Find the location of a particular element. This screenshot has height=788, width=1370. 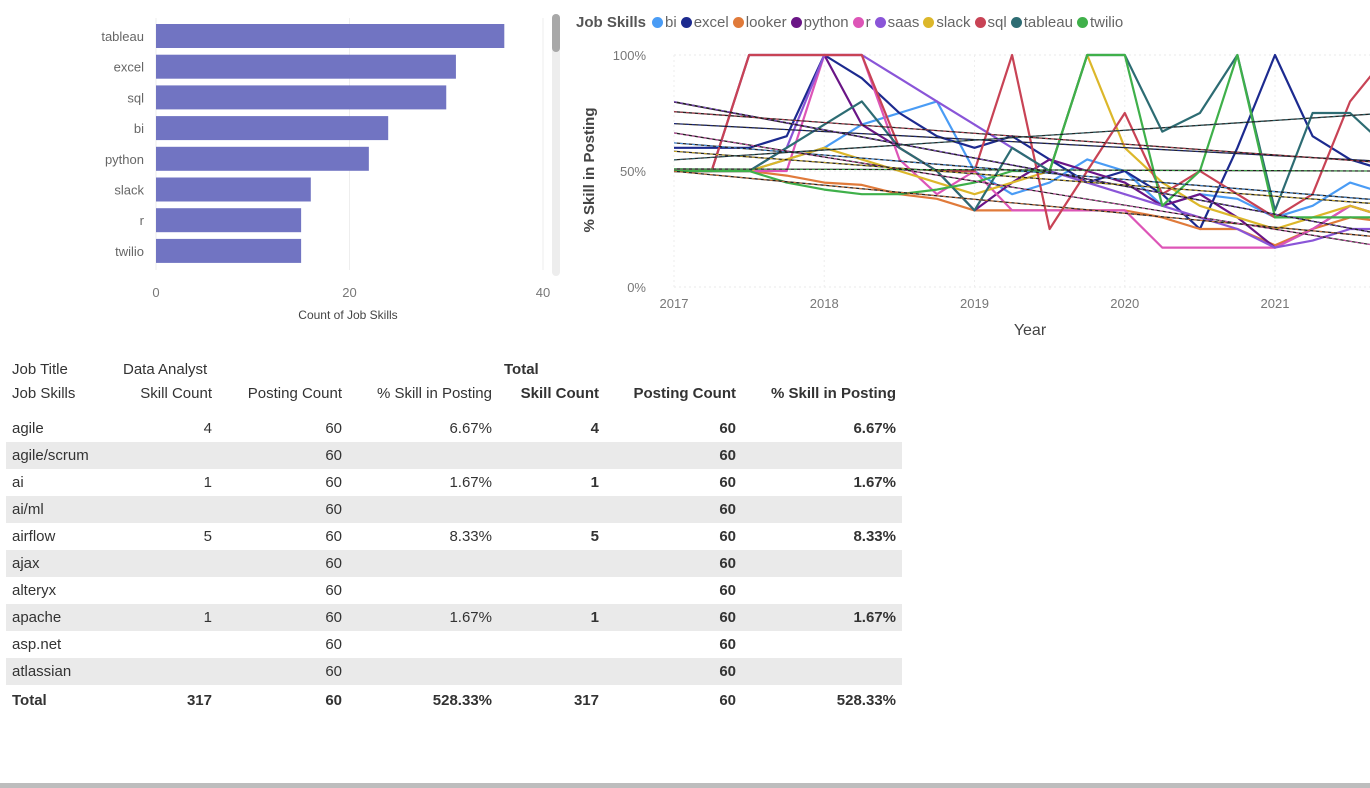

legend-item-saas: saas is located at coordinates (896, 22).